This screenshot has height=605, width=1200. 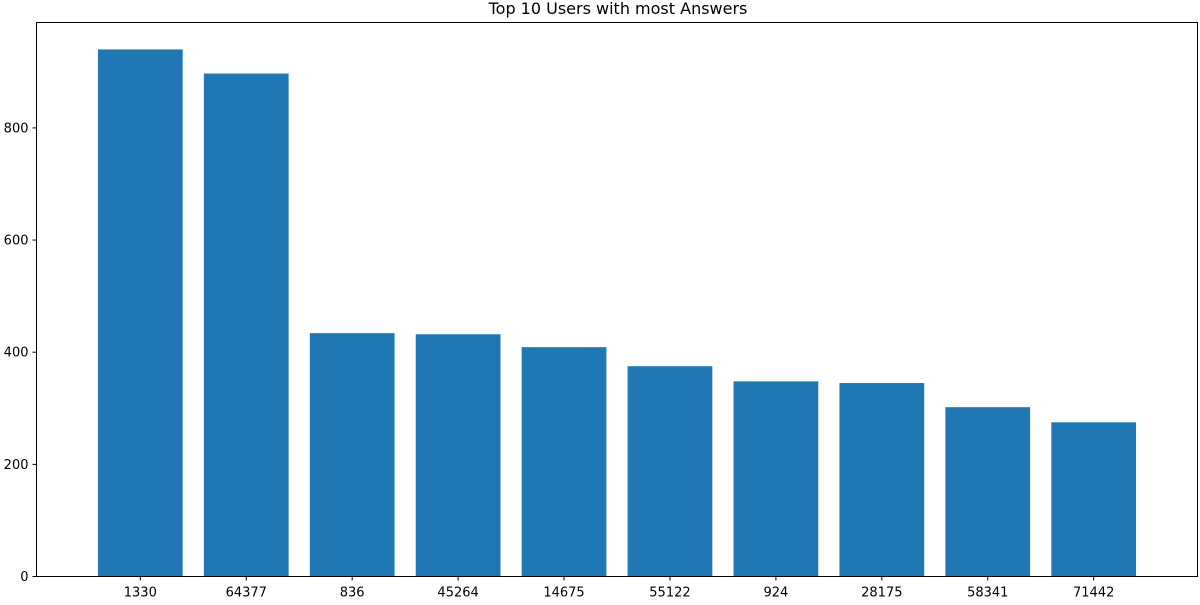 I want to click on x-tick-label: 55122, so click(x=669, y=593).